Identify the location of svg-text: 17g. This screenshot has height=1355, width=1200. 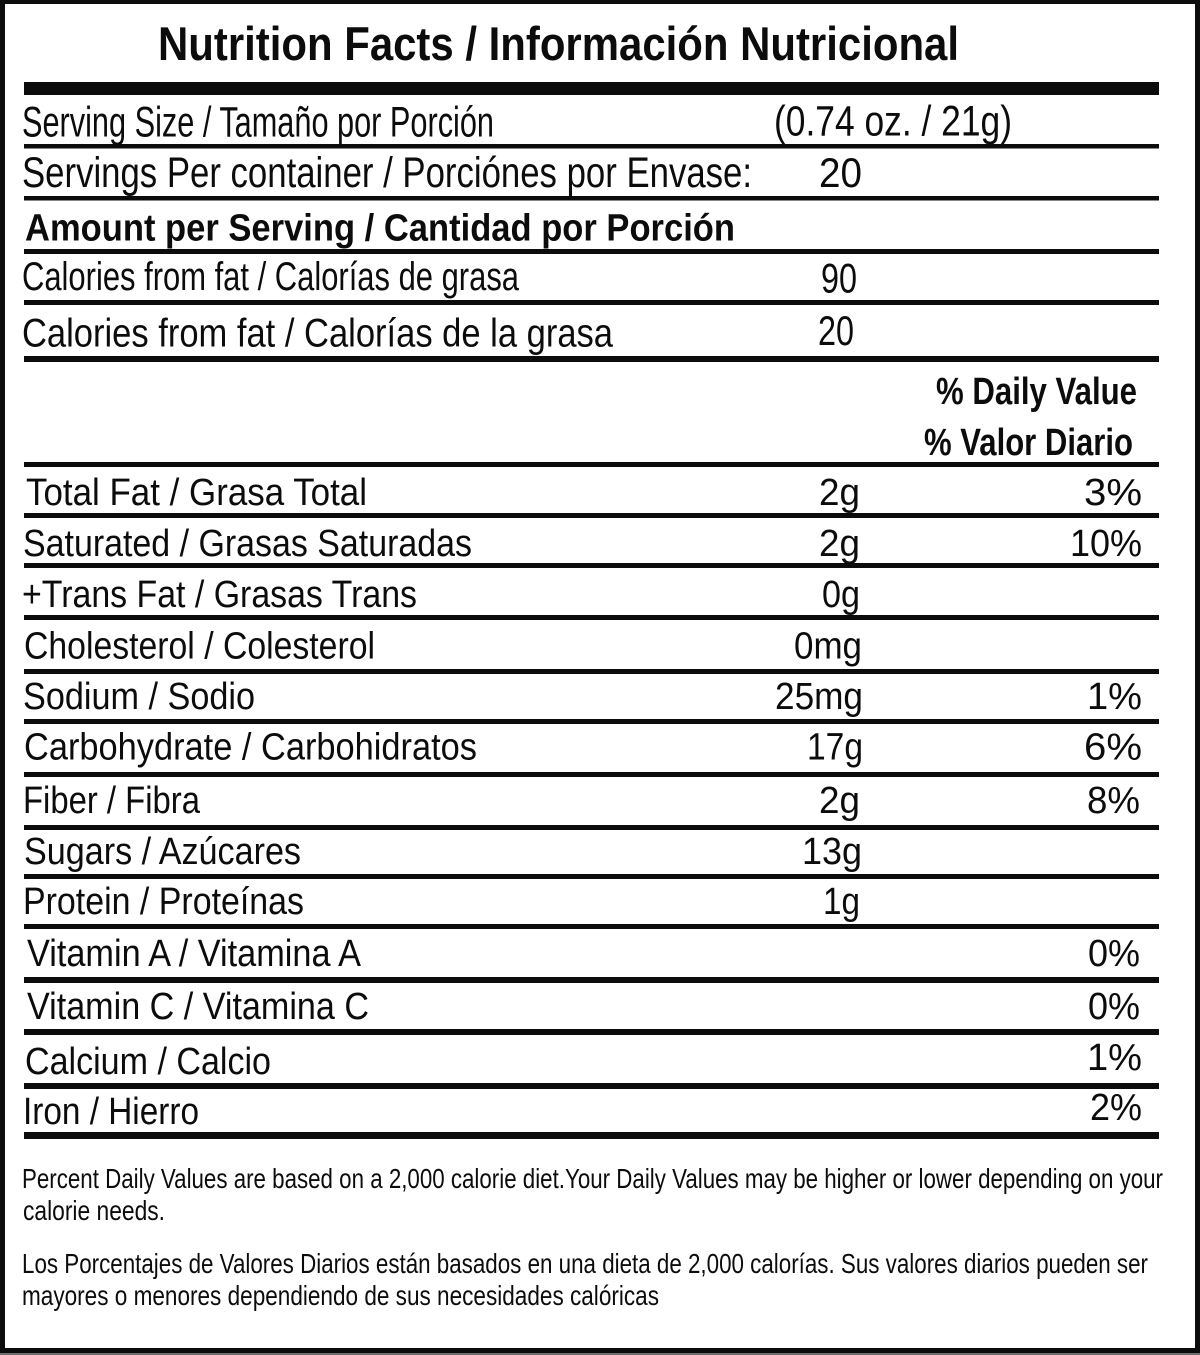
(835, 748).